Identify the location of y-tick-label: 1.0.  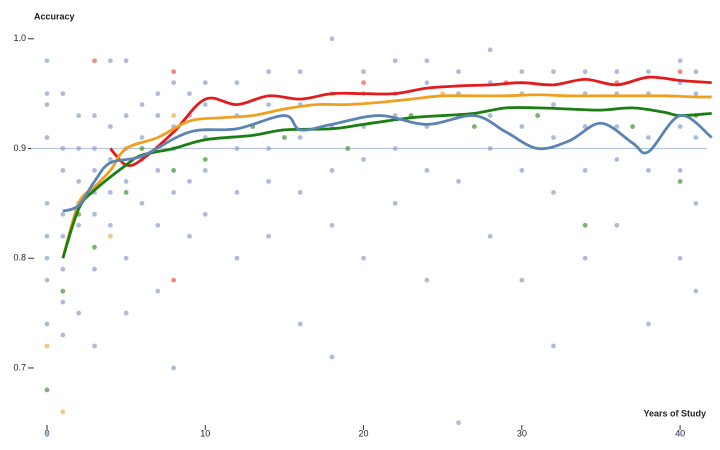
(19, 38).